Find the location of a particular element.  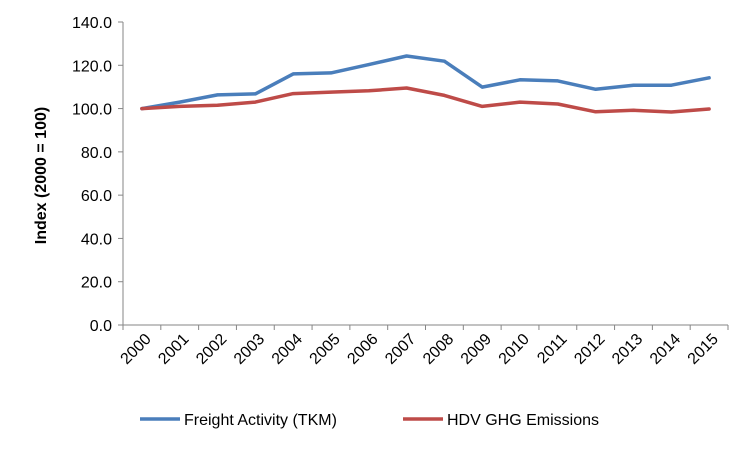

y-axis-label: Index (2000 = 100) is located at coordinates (41, 175).